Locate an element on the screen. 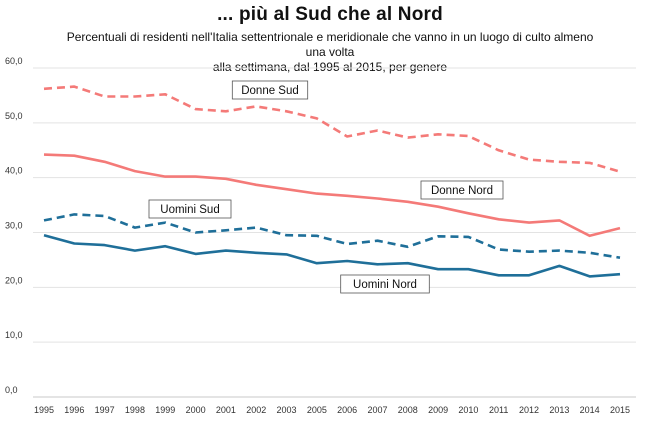 The width and height of the screenshot is (660, 426). label-donne-nord: Donne Nord is located at coordinates (462, 191).